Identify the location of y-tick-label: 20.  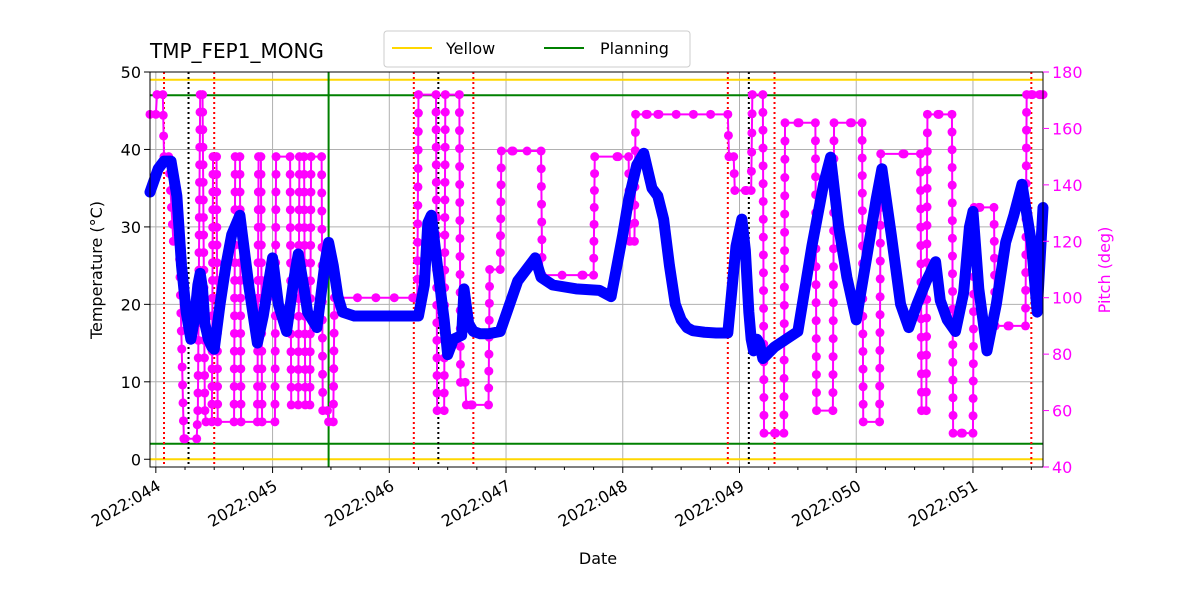
(131, 304).